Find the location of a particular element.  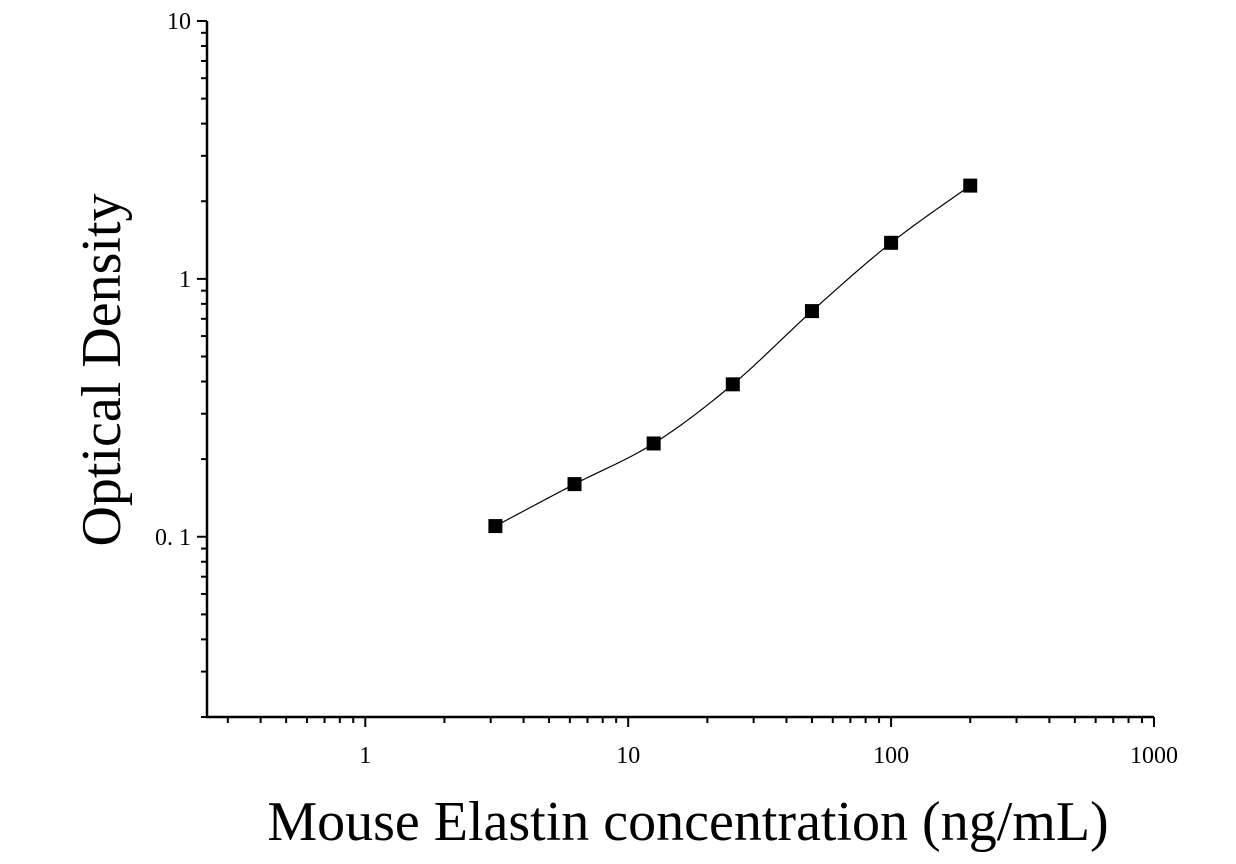

x-tick-label: 1 is located at coordinates (365, 756).